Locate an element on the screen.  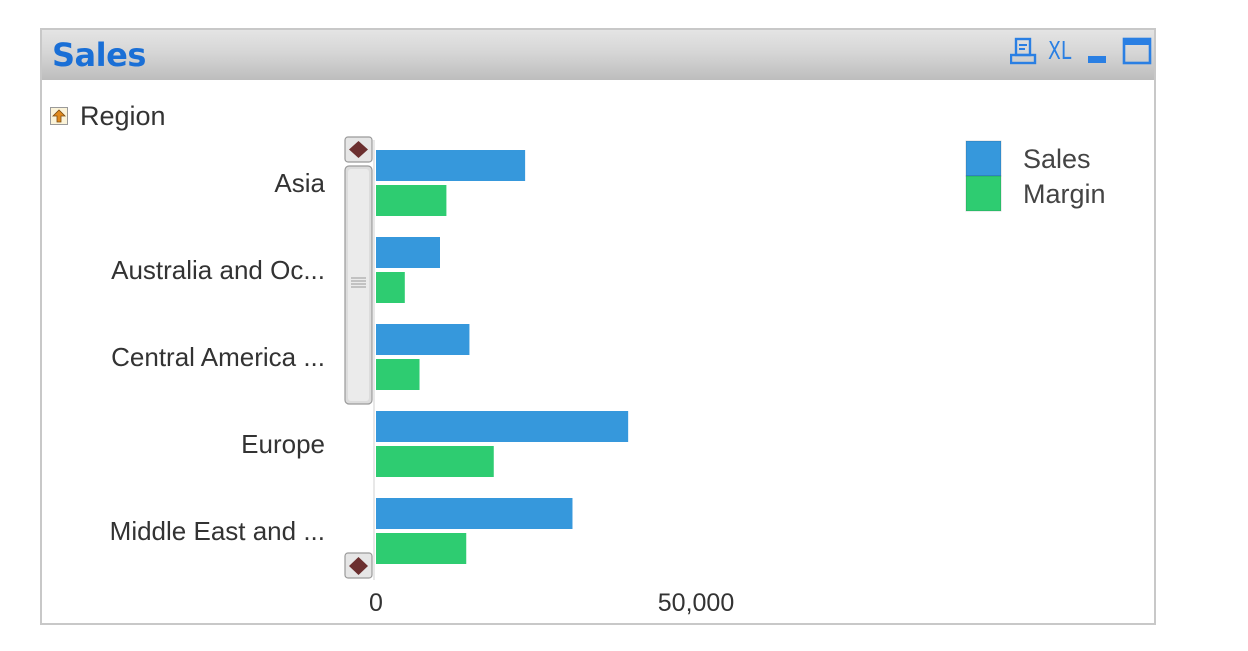
minimize-icon is located at coordinates (1098, 51).